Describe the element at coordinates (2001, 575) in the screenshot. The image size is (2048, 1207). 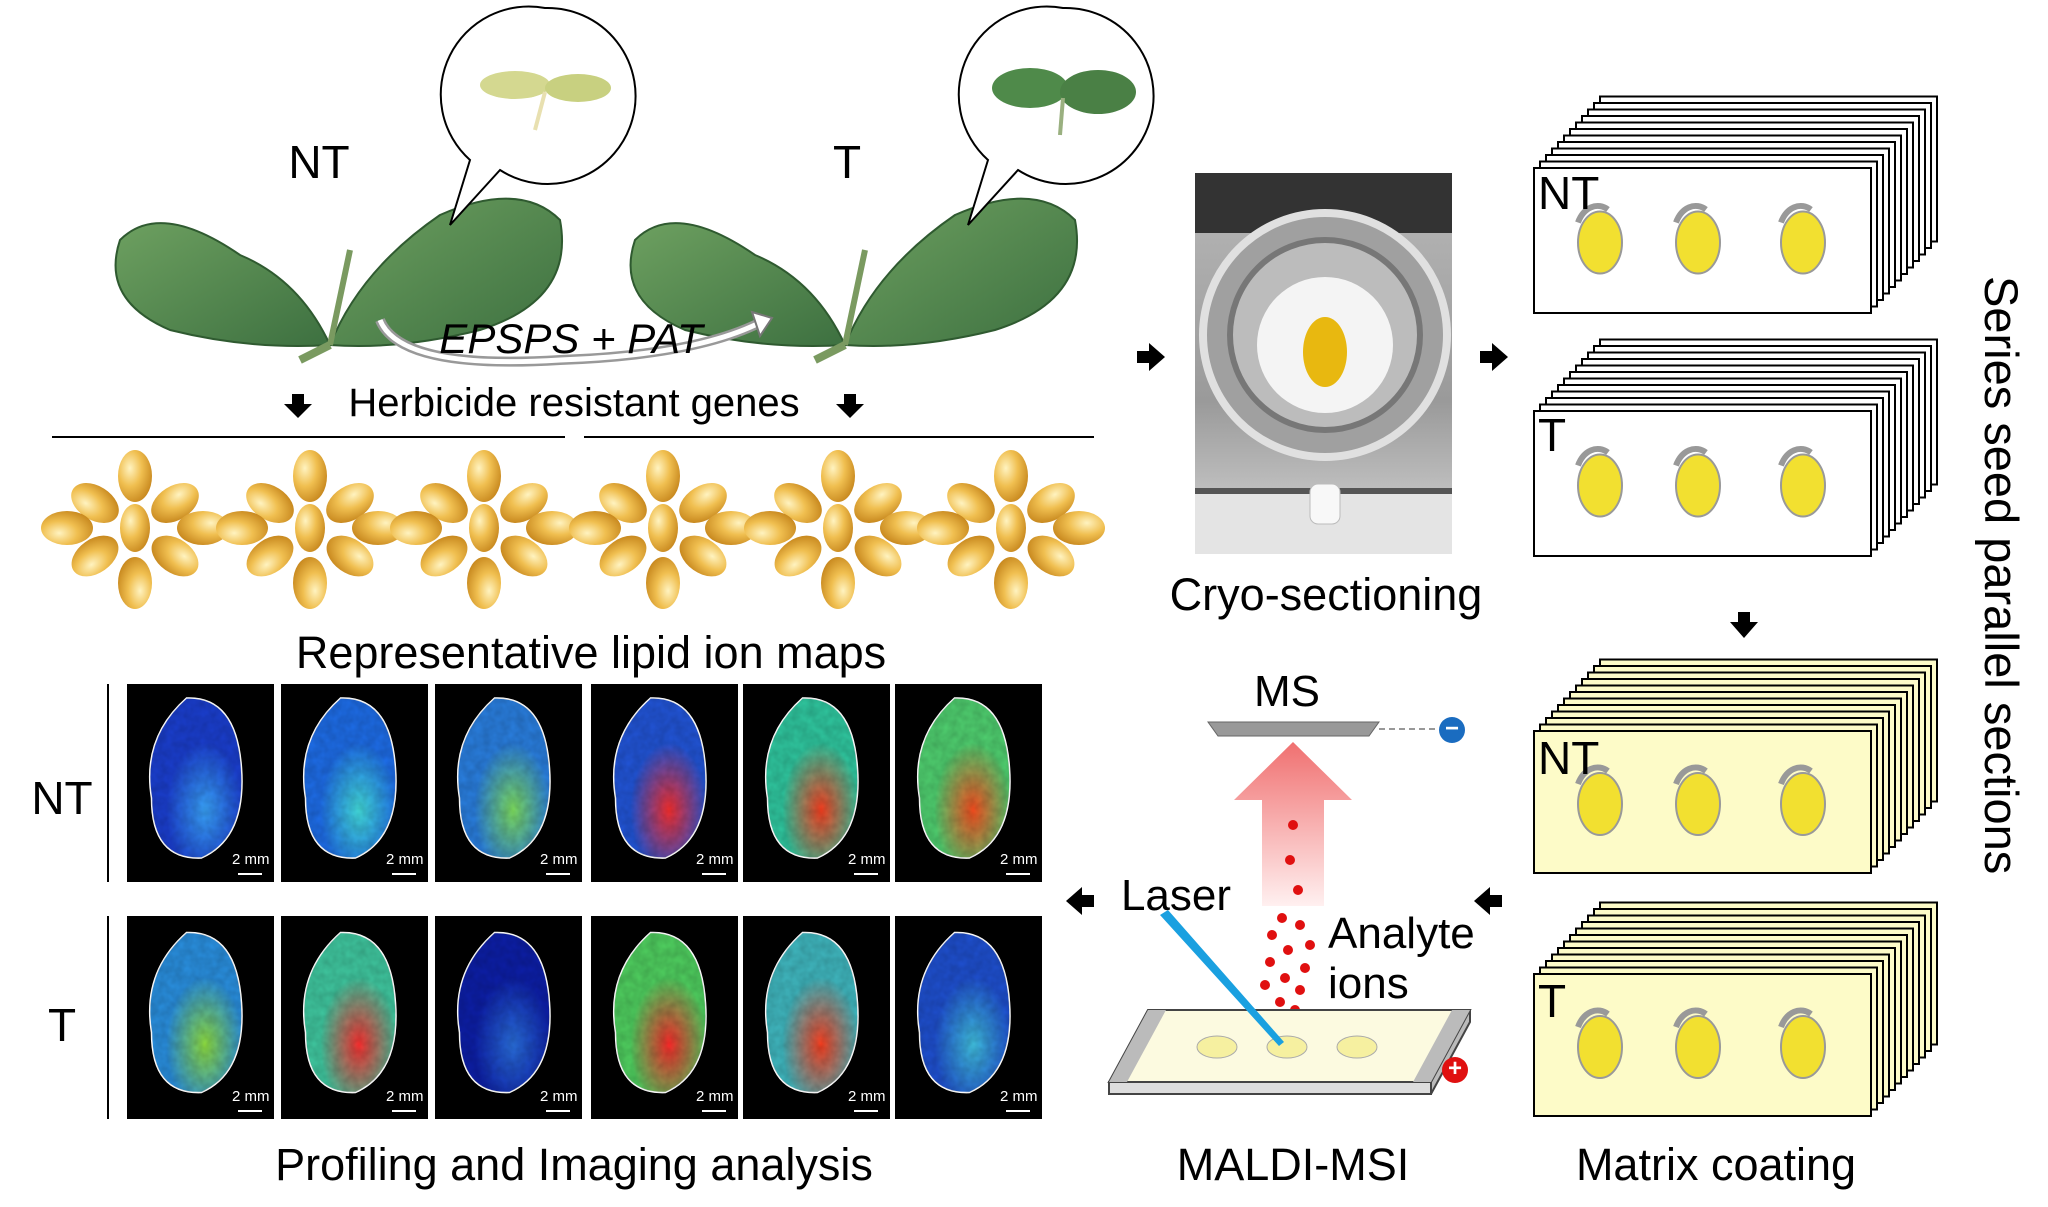
I see `series-sections-label: Series seed parallel sections` at that location.